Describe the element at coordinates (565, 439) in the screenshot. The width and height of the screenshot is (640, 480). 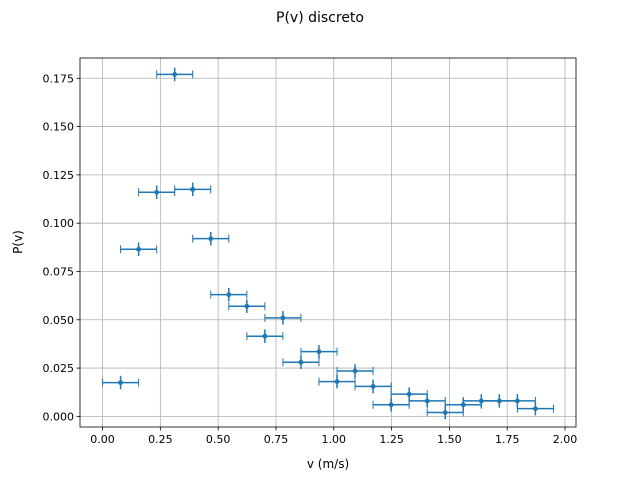
I see `x-tick-label: 2.00` at that location.